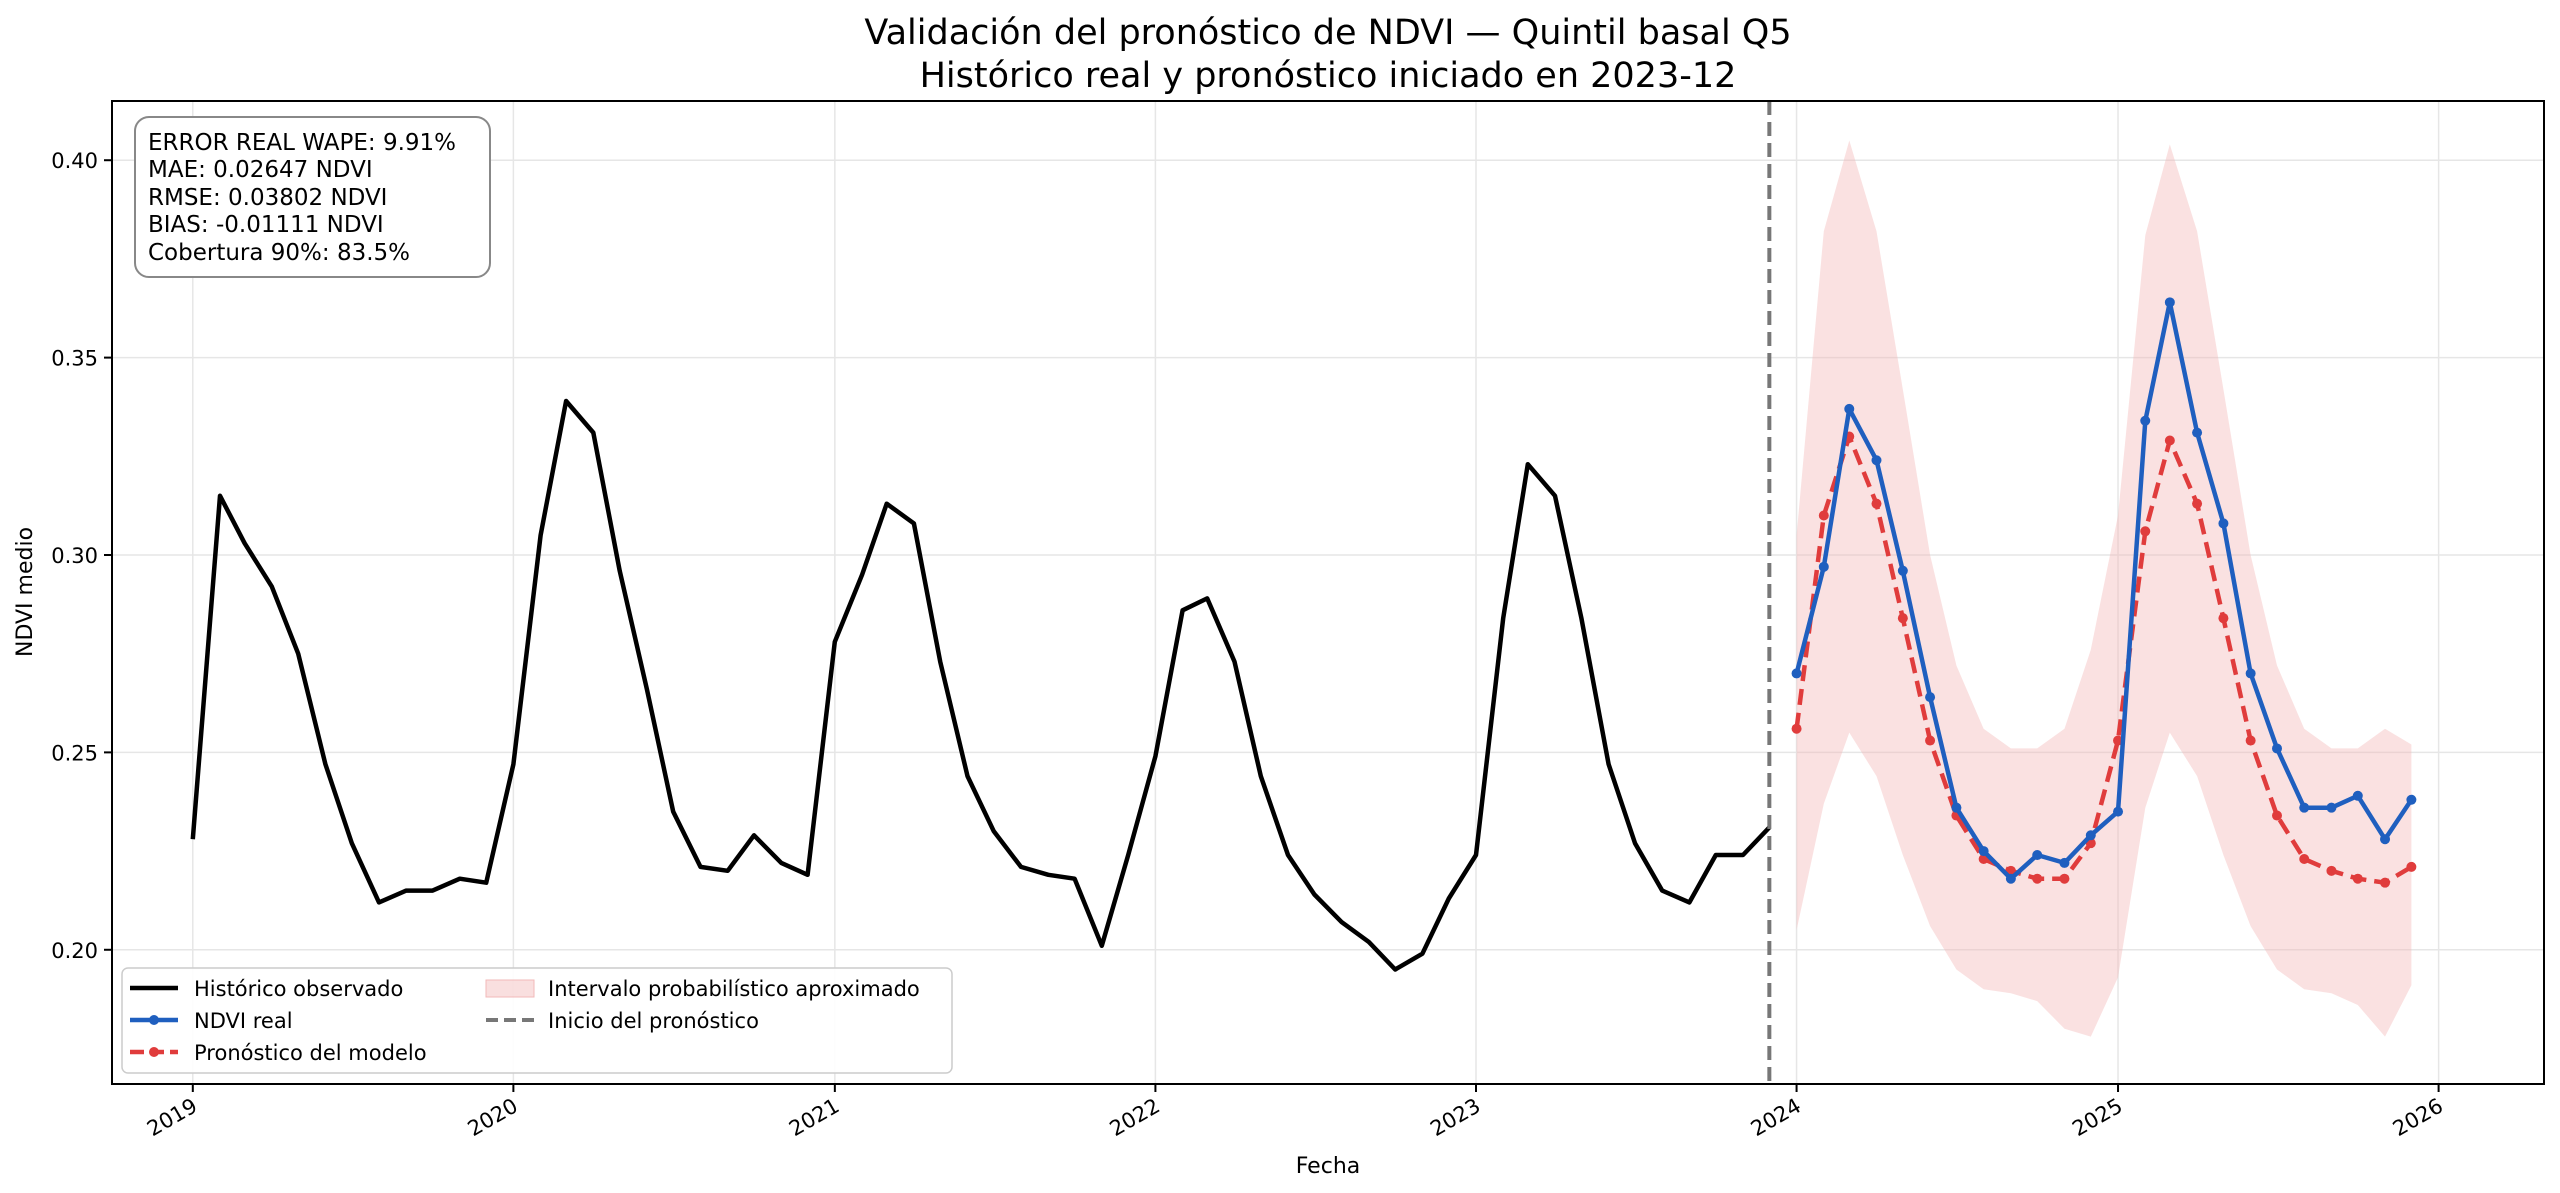  I want to click on y-tick-label: 0.40, so click(74, 161).